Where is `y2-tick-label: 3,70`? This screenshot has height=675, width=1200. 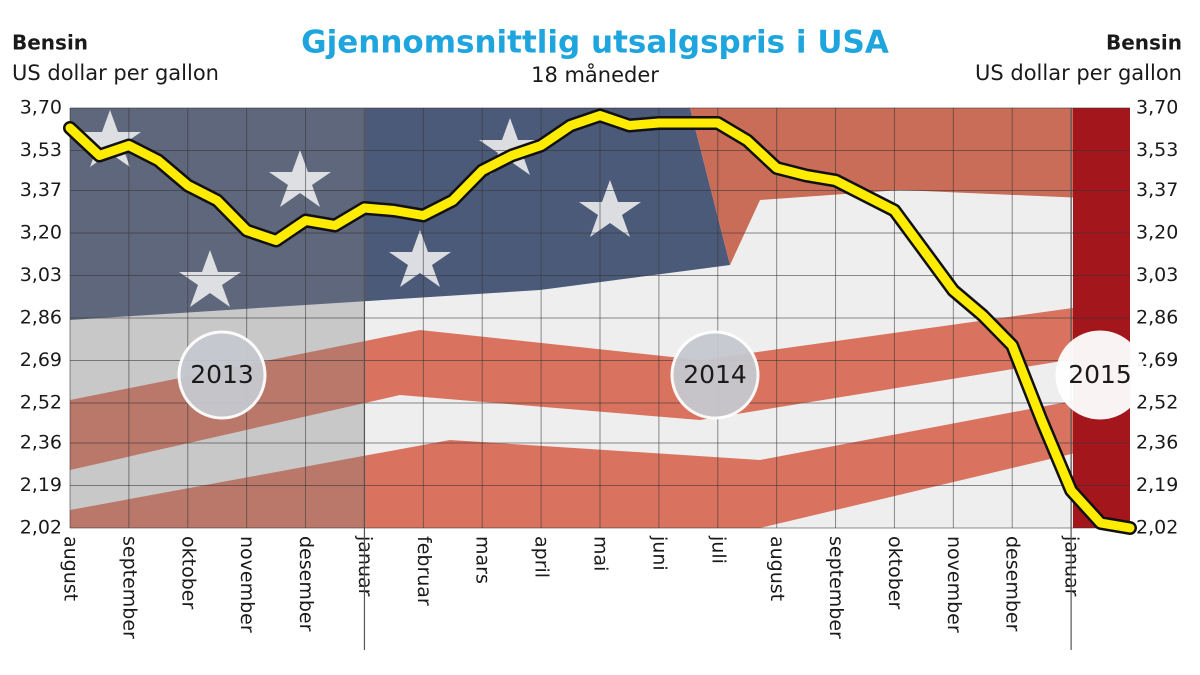 y2-tick-label: 3,70 is located at coordinates (1157, 108).